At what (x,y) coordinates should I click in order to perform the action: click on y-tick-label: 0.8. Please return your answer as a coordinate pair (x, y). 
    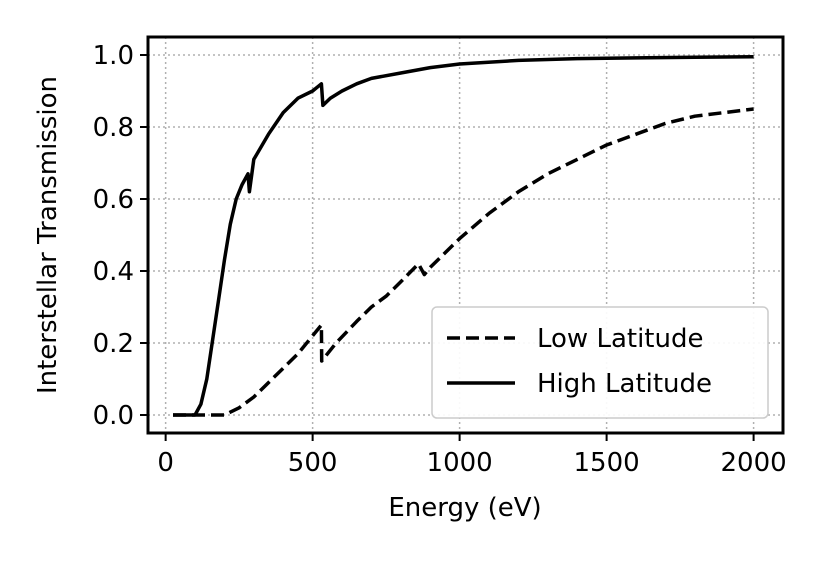
    Looking at the image, I should click on (113, 128).